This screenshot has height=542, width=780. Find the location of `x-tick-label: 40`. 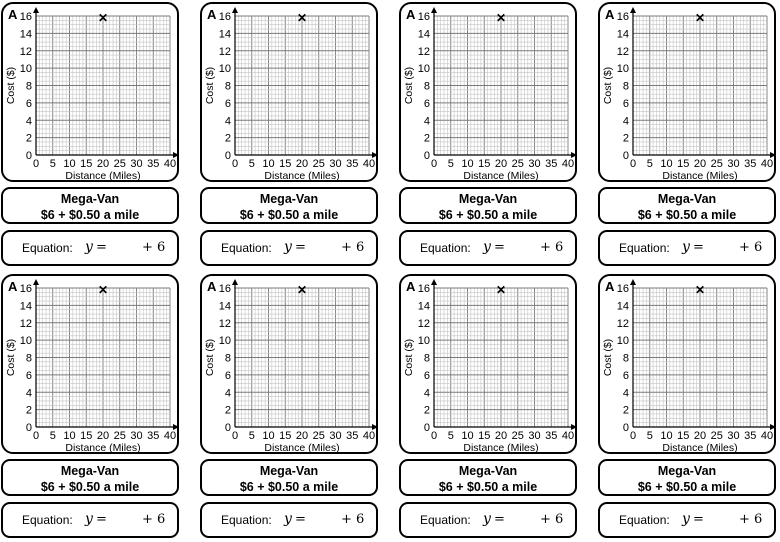

x-tick-label: 40 is located at coordinates (369, 164).